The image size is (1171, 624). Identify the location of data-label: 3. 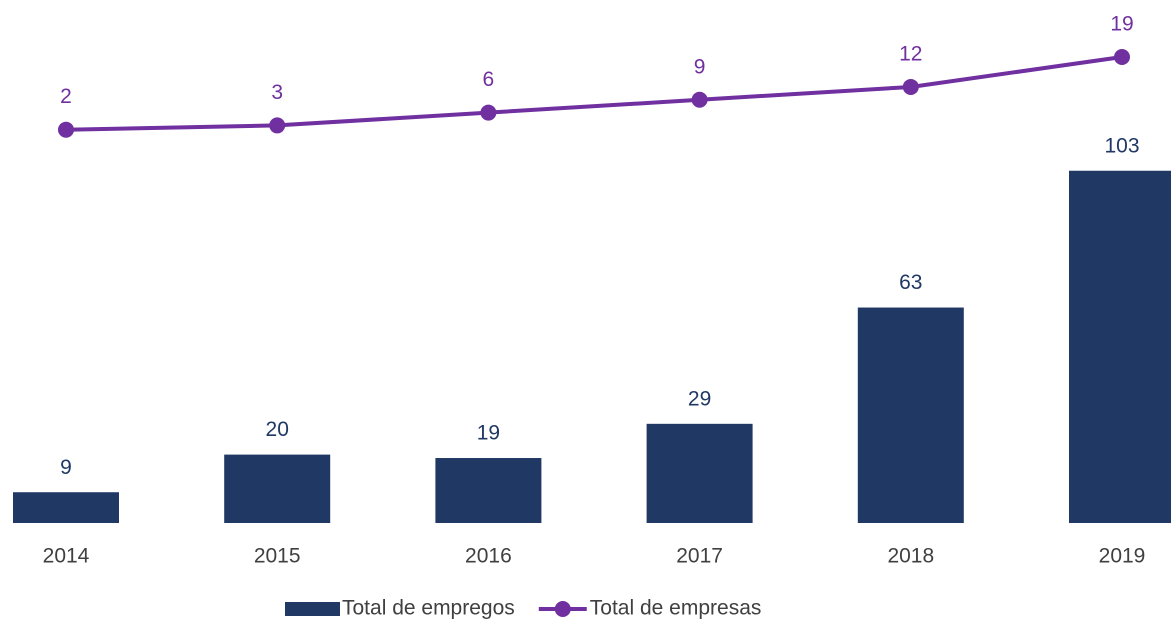
(277, 92).